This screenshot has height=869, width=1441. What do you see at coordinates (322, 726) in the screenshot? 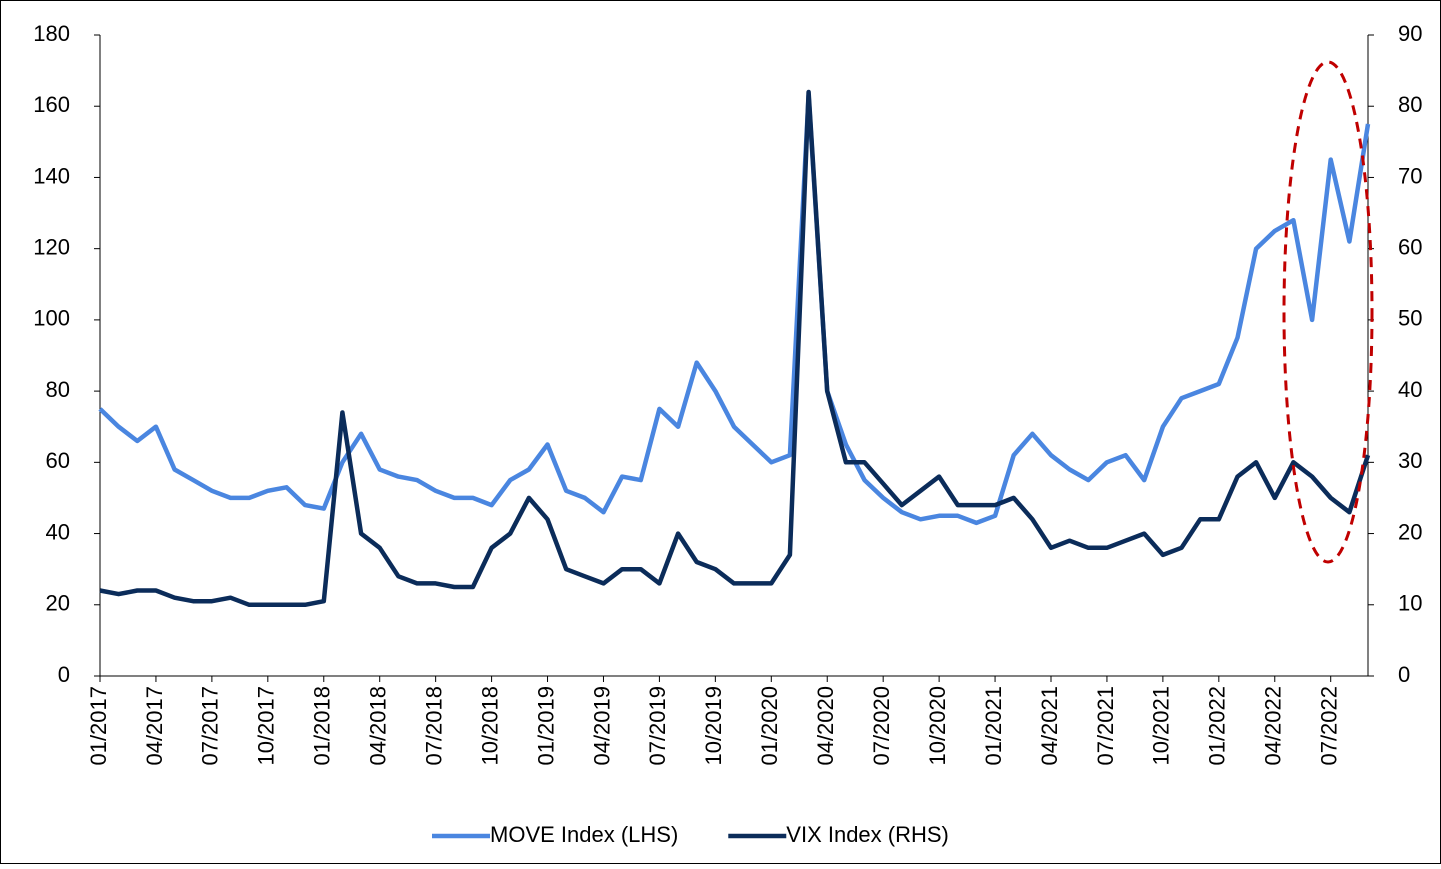
I see `x-tick-label: 01/2018` at bounding box center [322, 726].